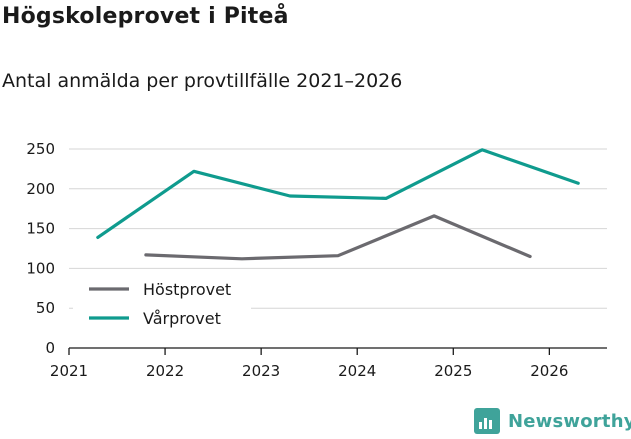  Describe the element at coordinates (549, 371) in the screenshot. I see `x-tick-label: 2026` at that location.